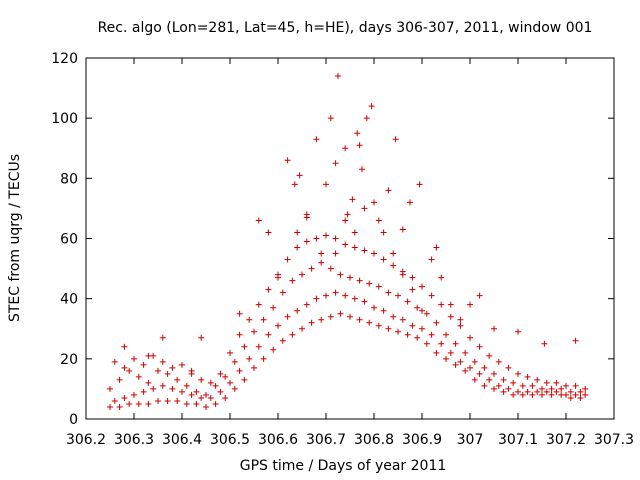 This screenshot has width=640, height=480. What do you see at coordinates (69, 240) in the screenshot?
I see `y-tick-label: 60` at bounding box center [69, 240].